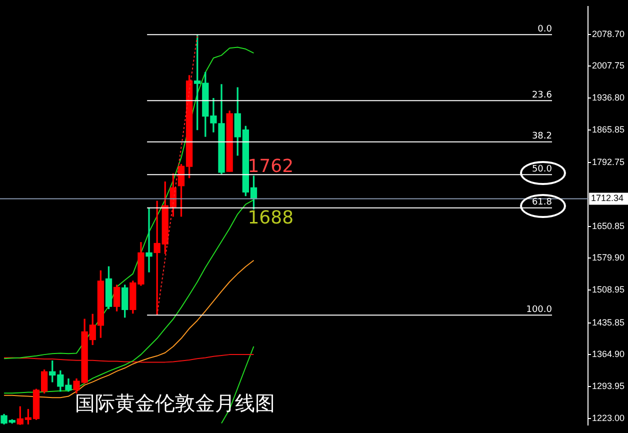 The image size is (628, 433). Describe the element at coordinates (608, 162) in the screenshot. I see `y-tick-label: 1792.75` at that location.